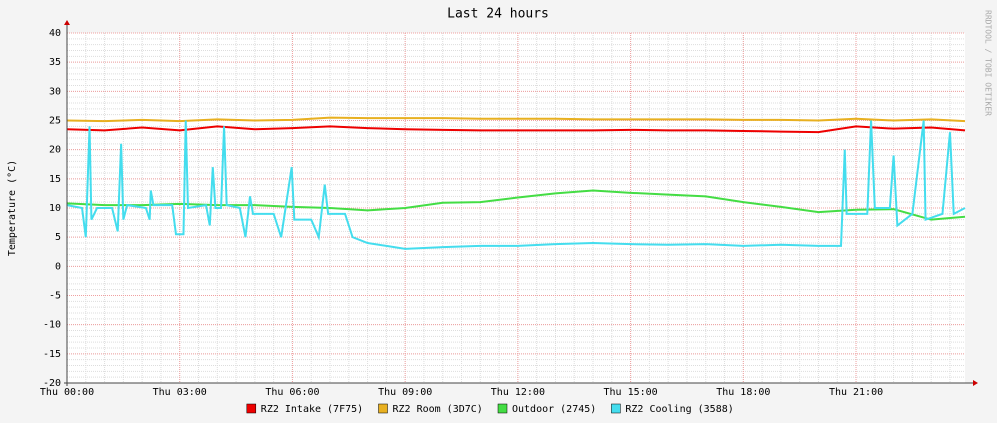 The image size is (997, 423). What do you see at coordinates (55, 179) in the screenshot?
I see `y-tick-label: 15` at bounding box center [55, 179].